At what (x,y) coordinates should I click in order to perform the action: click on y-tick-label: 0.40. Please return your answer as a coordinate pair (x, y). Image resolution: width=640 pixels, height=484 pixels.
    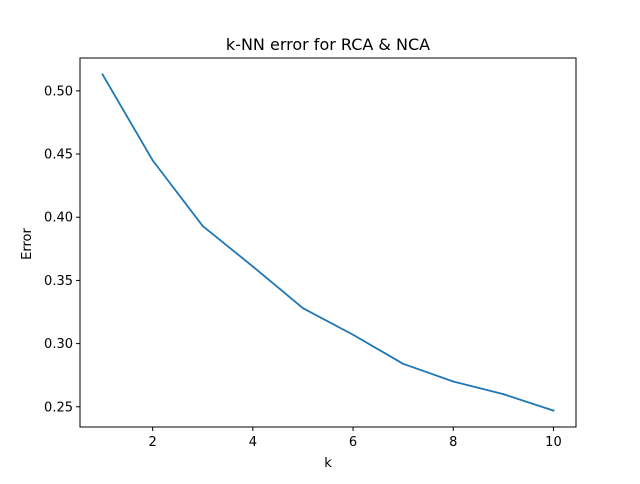
    Looking at the image, I should click on (58, 218).